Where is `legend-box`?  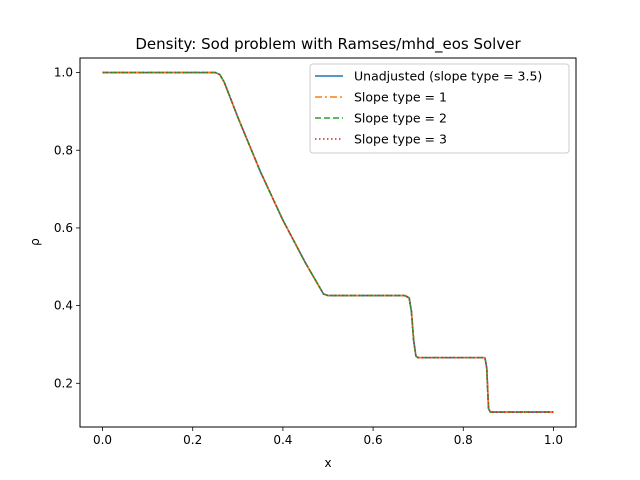
legend-box is located at coordinates (439, 108).